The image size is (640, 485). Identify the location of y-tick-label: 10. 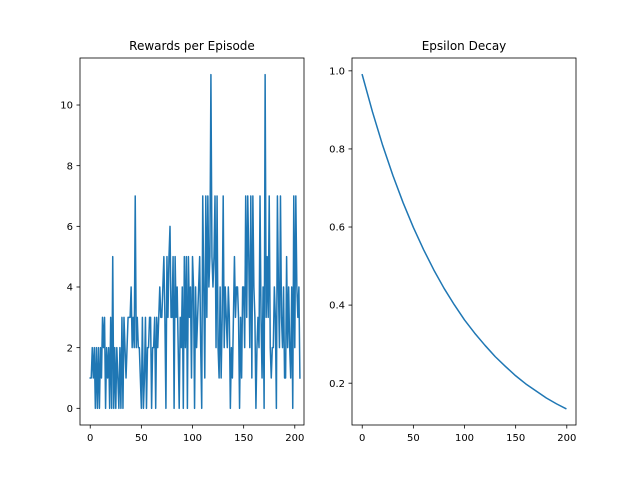
(66, 106).